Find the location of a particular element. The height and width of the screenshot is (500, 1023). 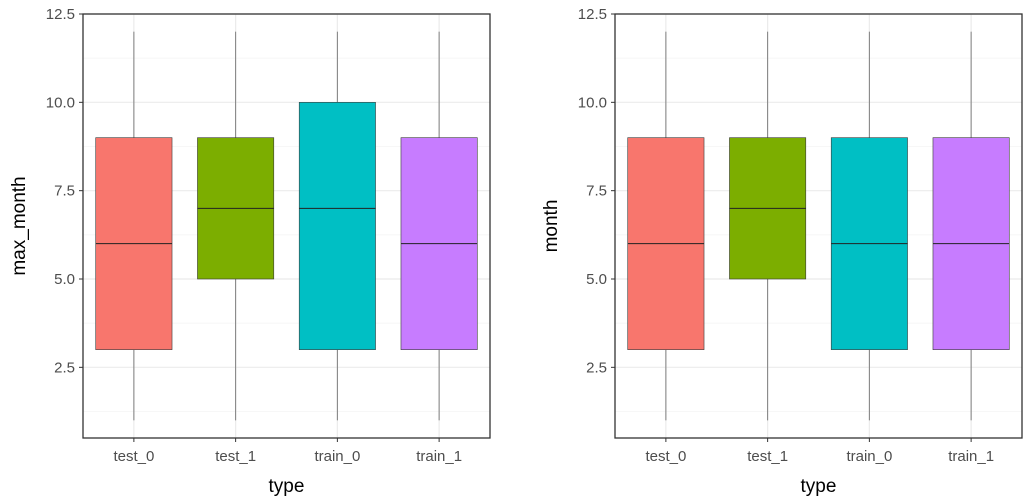

box-body is located at coordinates (337, 226).